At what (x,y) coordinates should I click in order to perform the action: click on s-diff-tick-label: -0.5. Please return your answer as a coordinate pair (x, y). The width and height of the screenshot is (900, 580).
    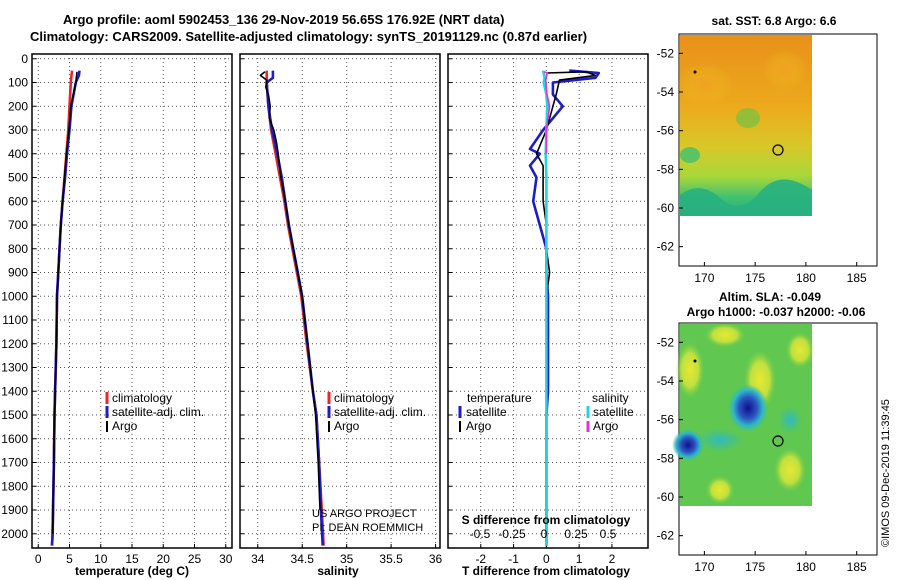
    Looking at the image, I should click on (480, 534).